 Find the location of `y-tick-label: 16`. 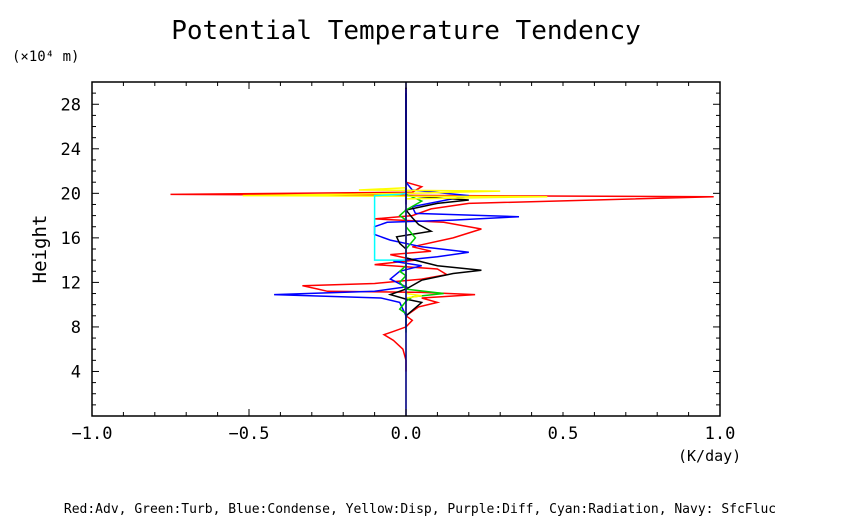

y-tick-label: 16 is located at coordinates (71, 239).